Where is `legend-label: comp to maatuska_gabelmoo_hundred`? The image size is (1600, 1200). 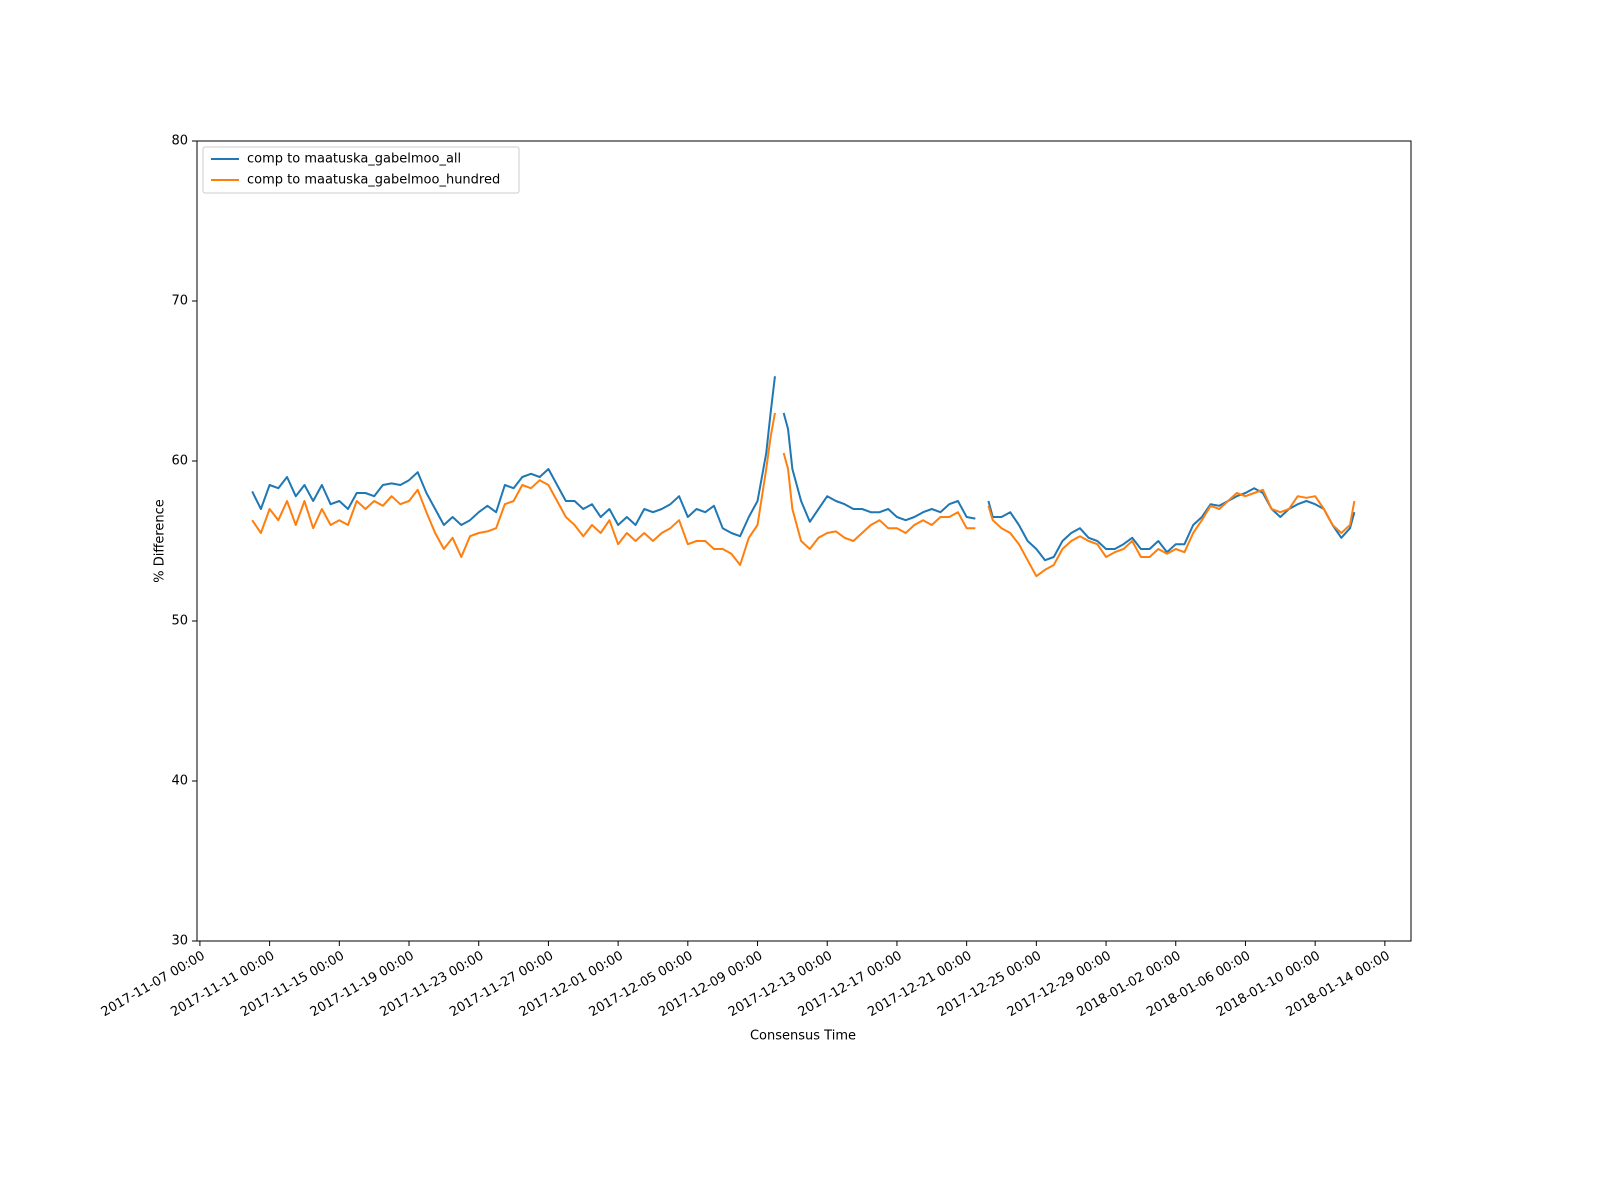 legend-label: comp to maatuska_gabelmoo_hundred is located at coordinates (373, 180).